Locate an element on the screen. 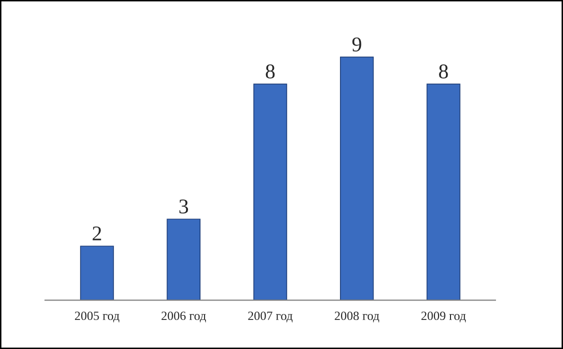  x-tick-label: 2009 год is located at coordinates (443, 317).